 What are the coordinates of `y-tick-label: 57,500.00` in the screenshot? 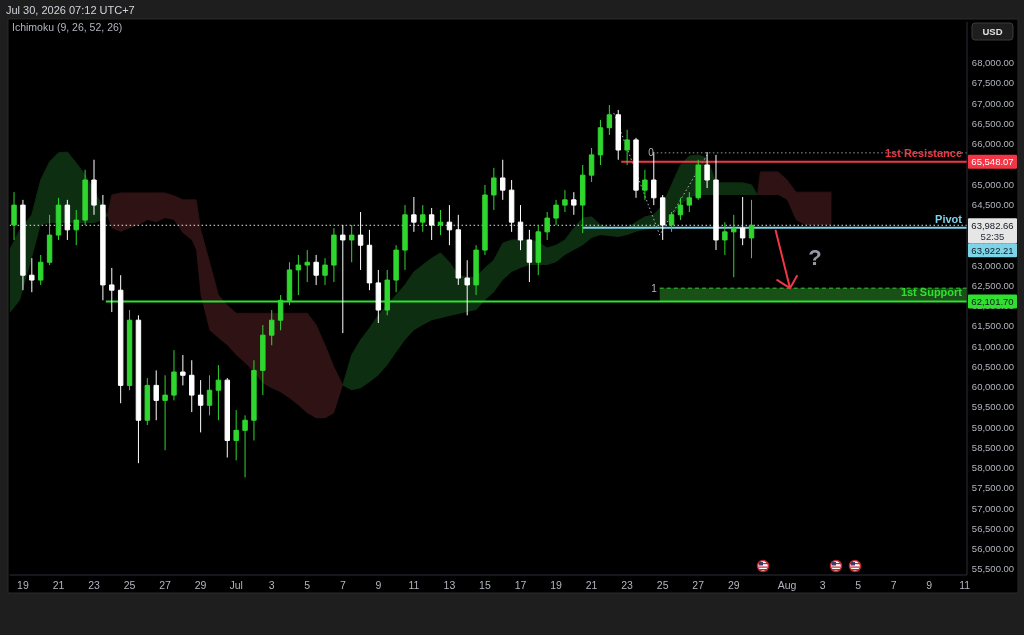 It's located at (993, 488).